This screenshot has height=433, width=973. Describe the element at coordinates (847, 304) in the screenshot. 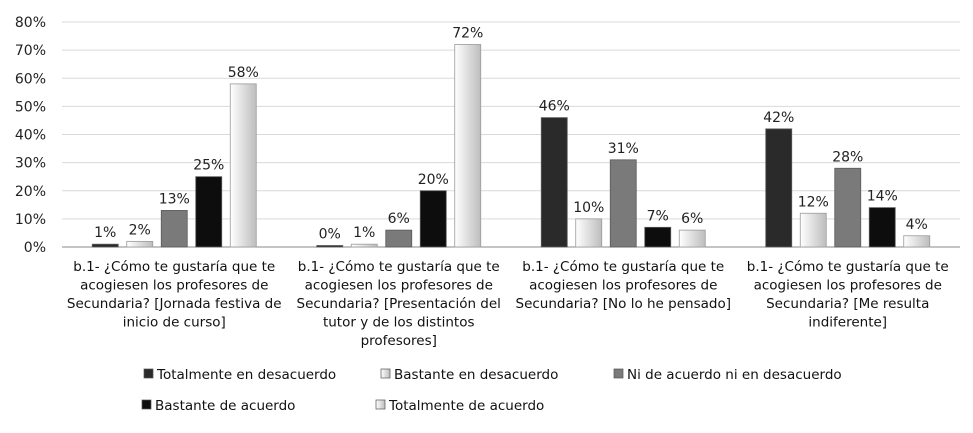

I see `category-label-line: Secundaria? [Me resulta` at that location.